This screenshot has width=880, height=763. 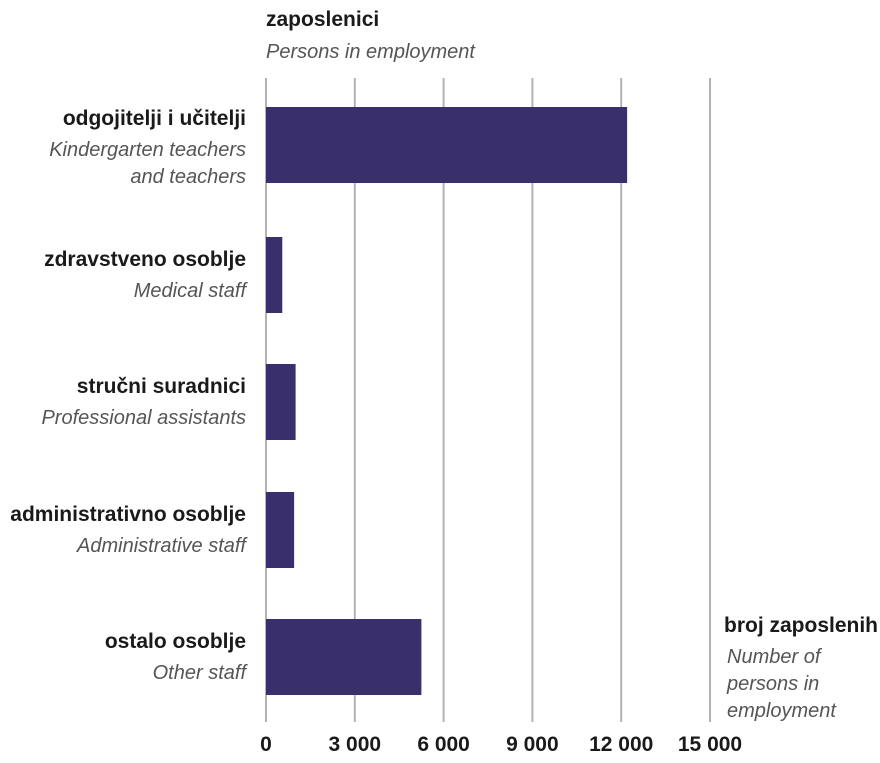 What do you see at coordinates (371, 52) in the screenshot?
I see `chart-subtitle: Persons in employment` at bounding box center [371, 52].